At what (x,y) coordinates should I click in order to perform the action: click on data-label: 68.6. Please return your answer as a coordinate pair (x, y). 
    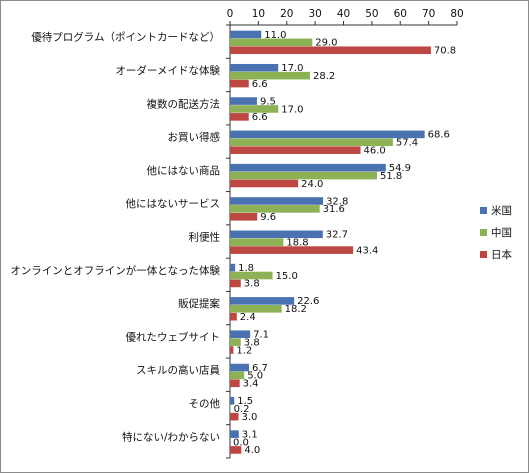
    Looking at the image, I should click on (439, 135).